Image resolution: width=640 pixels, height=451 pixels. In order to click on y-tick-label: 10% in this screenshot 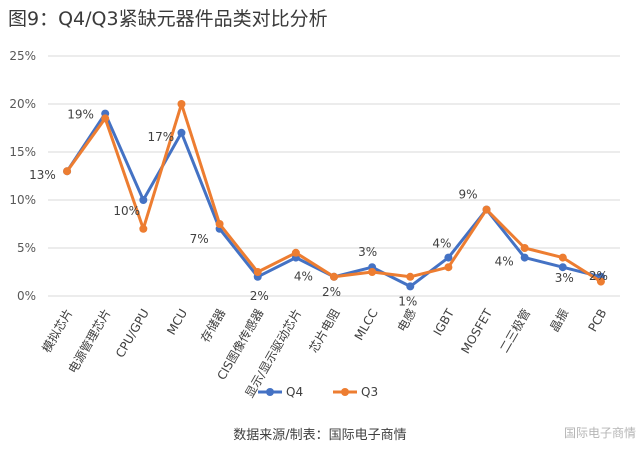, I will do `click(22, 200)`.